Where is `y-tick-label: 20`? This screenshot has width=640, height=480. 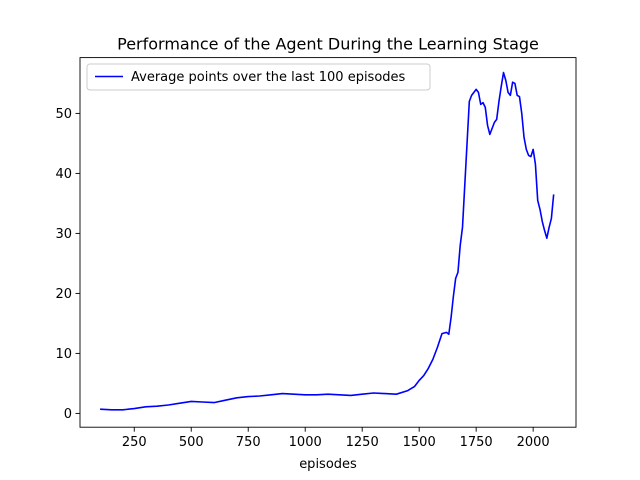
y-tick-label: 20 is located at coordinates (63, 294).